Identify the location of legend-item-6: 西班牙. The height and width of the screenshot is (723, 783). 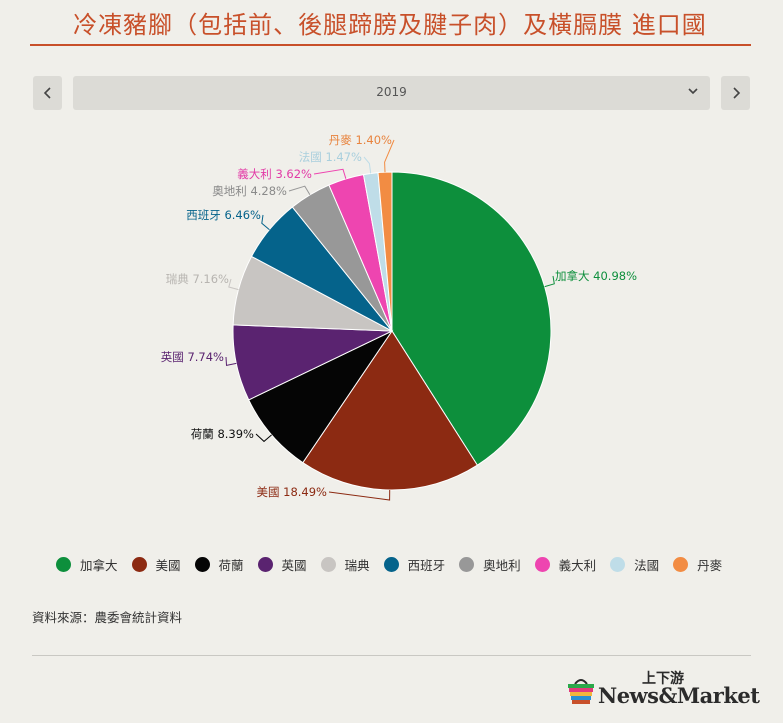
(414, 564).